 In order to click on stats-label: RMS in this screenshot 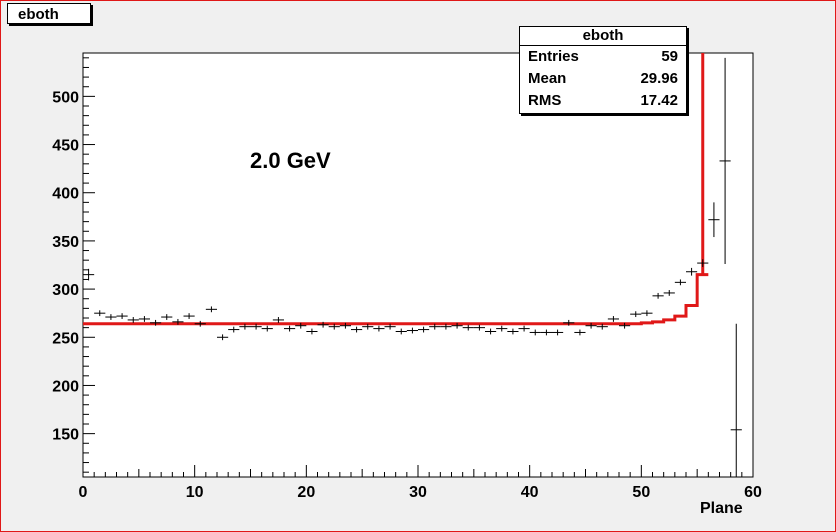, I will do `click(545, 100)`.